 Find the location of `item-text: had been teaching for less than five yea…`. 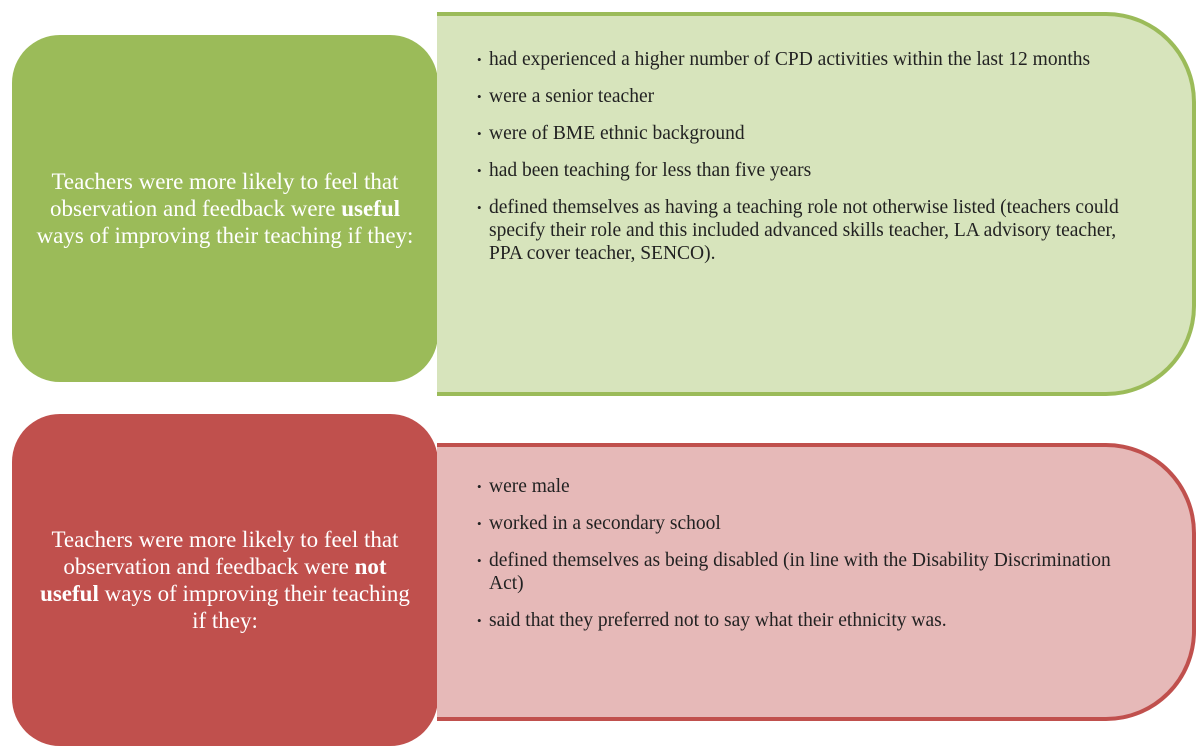

item-text: had been teaching for less than five yea… is located at coordinates (650, 170).